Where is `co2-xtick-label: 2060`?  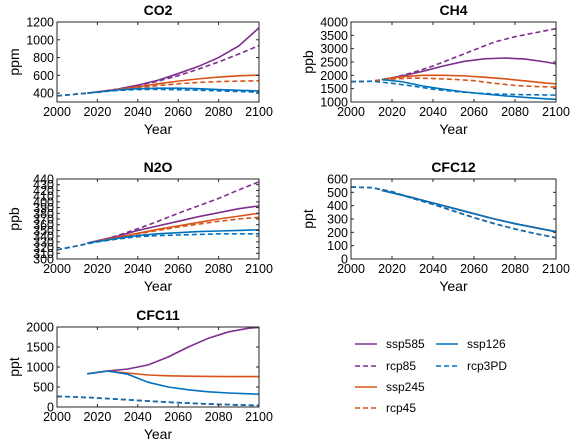 co2-xtick-label: 2060 is located at coordinates (178, 112).